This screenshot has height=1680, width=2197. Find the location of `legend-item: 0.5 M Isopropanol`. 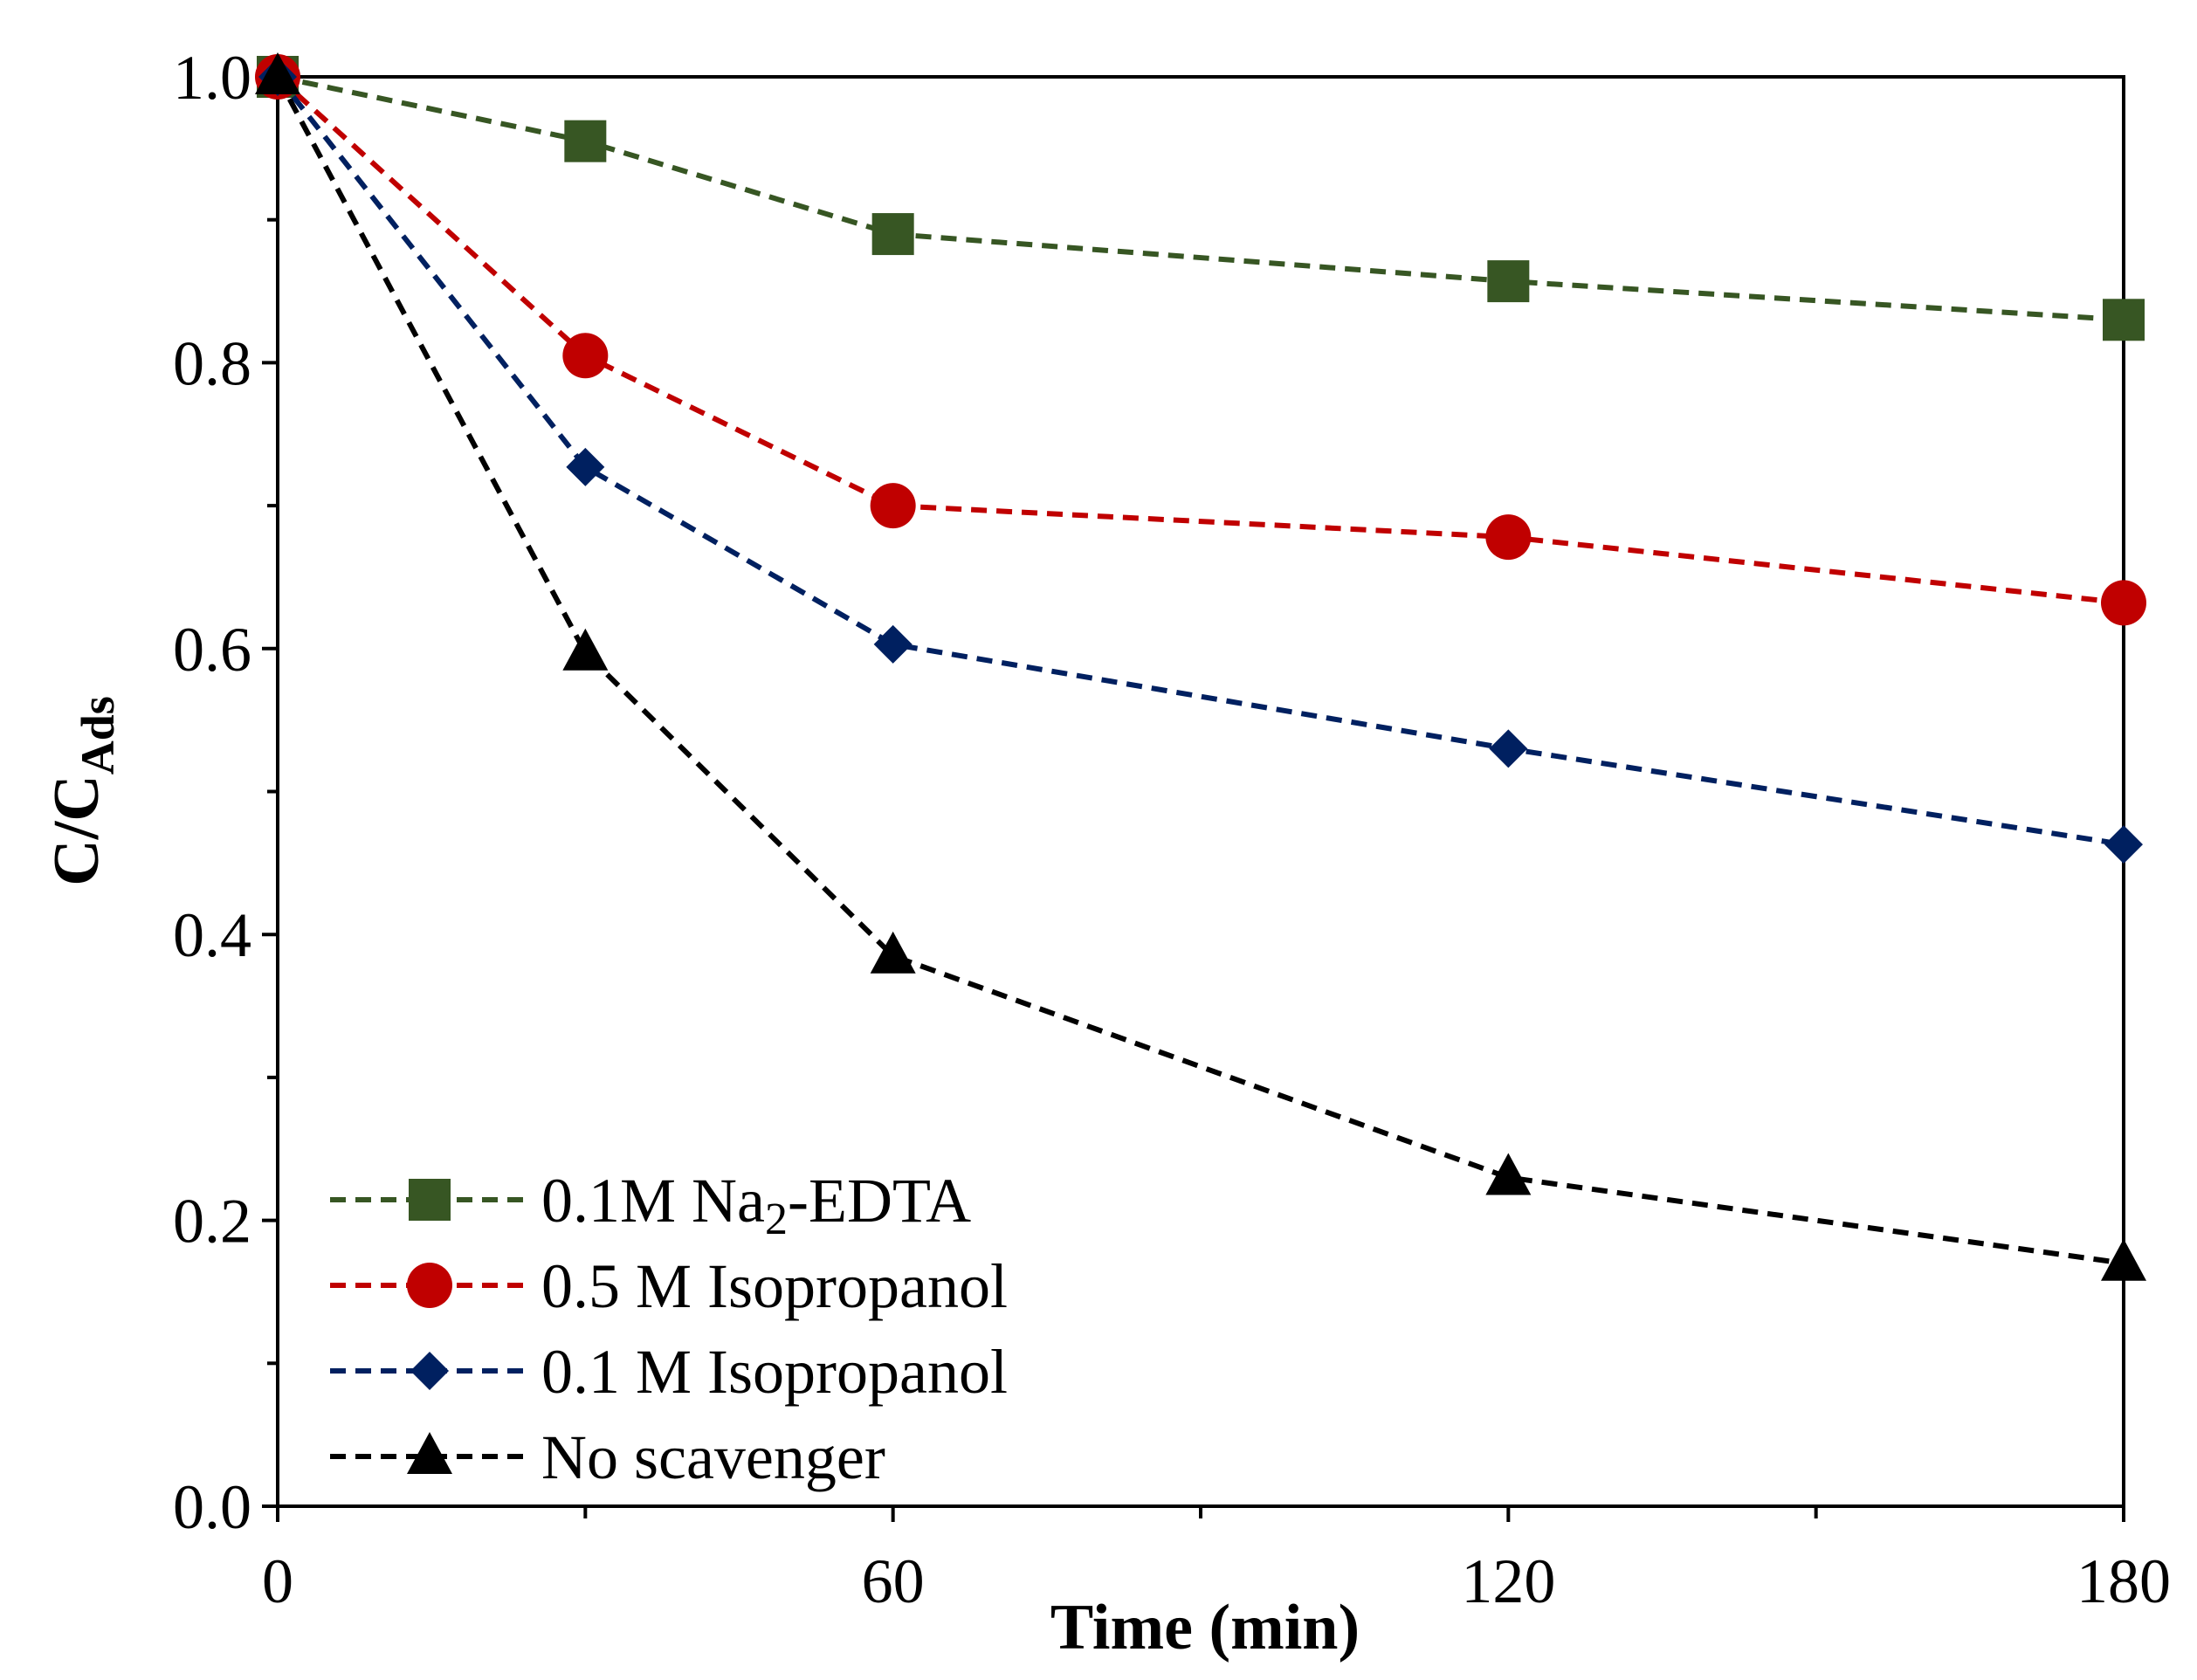

legend-item: 0.5 M Isopropanol is located at coordinates (669, 1286).